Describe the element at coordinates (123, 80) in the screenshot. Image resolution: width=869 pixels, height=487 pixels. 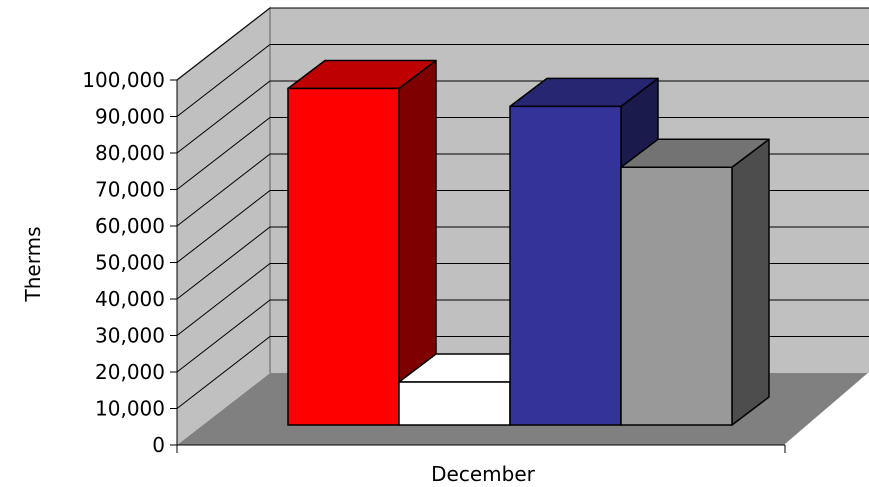
I see `y-tick-label: 100,000` at that location.